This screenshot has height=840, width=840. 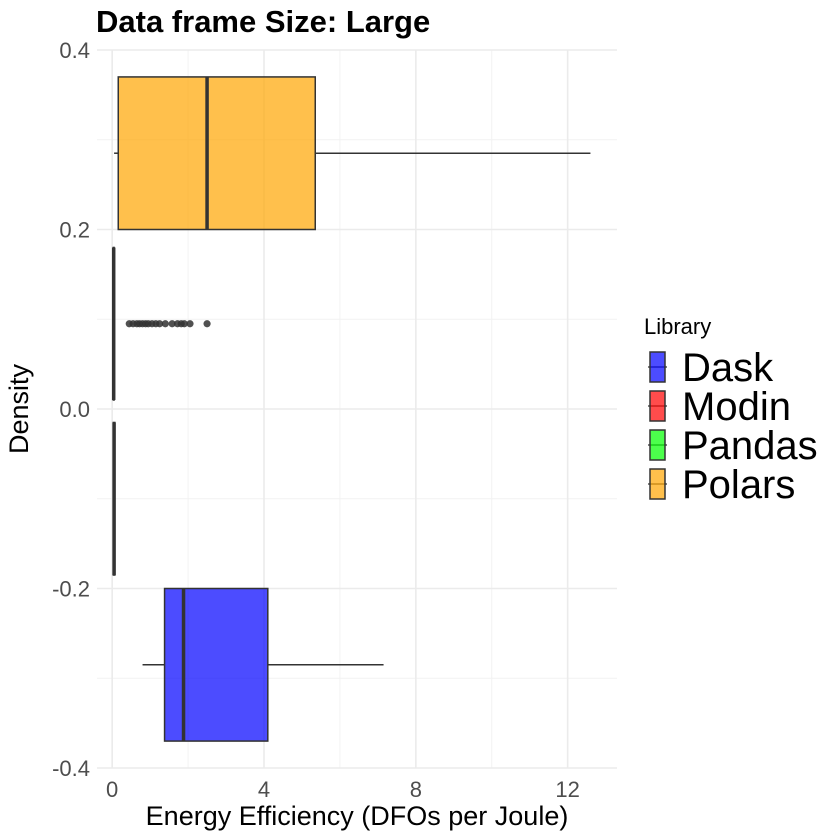 I want to click on legend: Library Dask Modin Pandas Polars, so click(x=731, y=410).